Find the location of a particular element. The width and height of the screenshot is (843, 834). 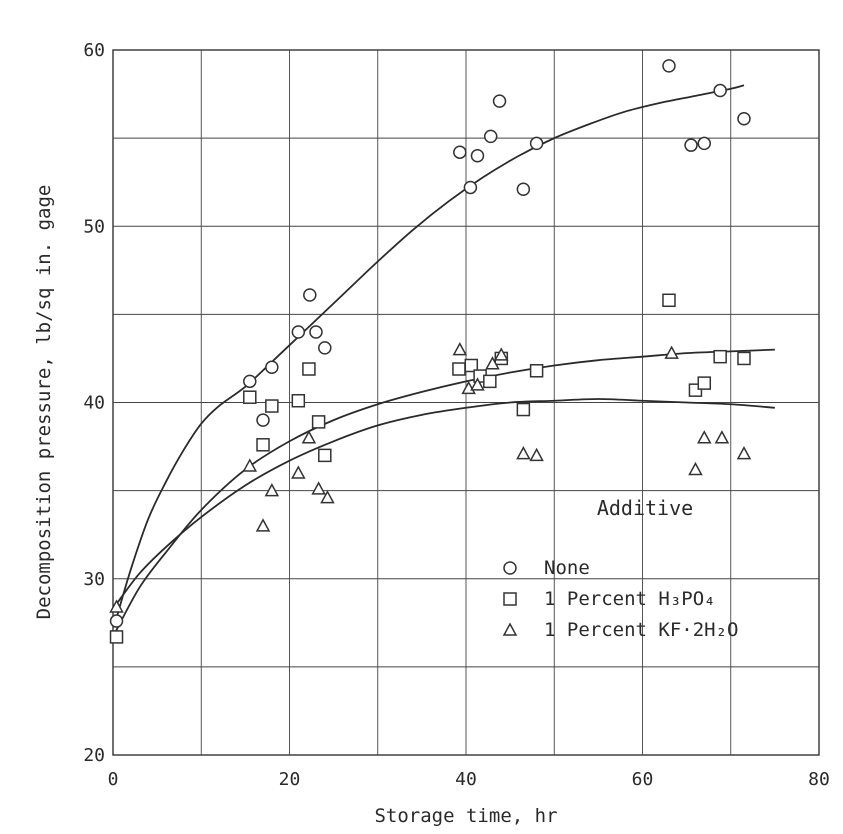

y-tick-label: 60 is located at coordinates (94, 50).